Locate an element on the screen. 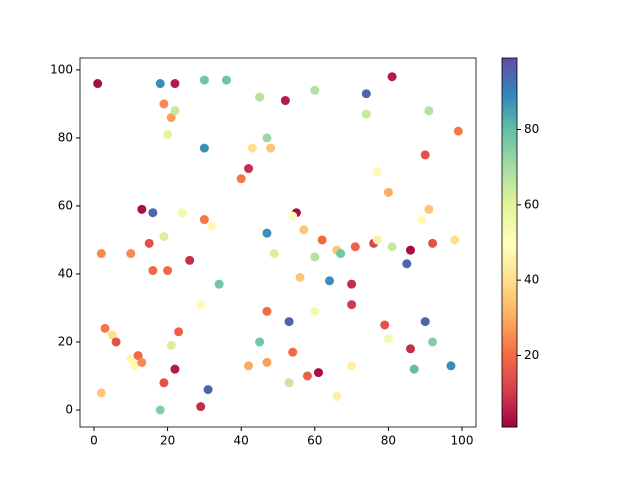 The height and width of the screenshot is (480, 640). colorbar-tick-label: 20 is located at coordinates (531, 355).